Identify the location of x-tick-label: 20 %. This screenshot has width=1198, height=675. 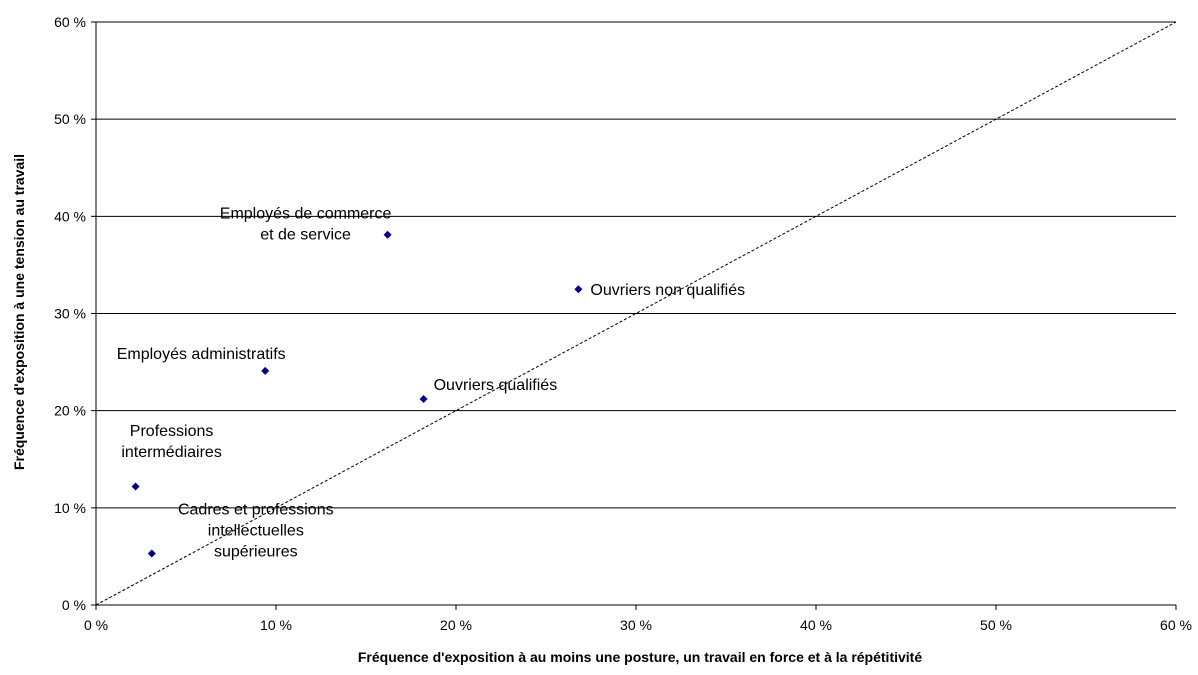
(456, 625).